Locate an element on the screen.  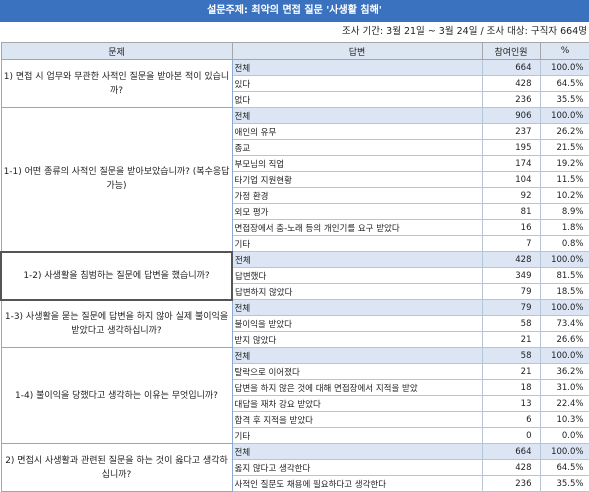
percent-cell: 10.3% is located at coordinates (564, 419).